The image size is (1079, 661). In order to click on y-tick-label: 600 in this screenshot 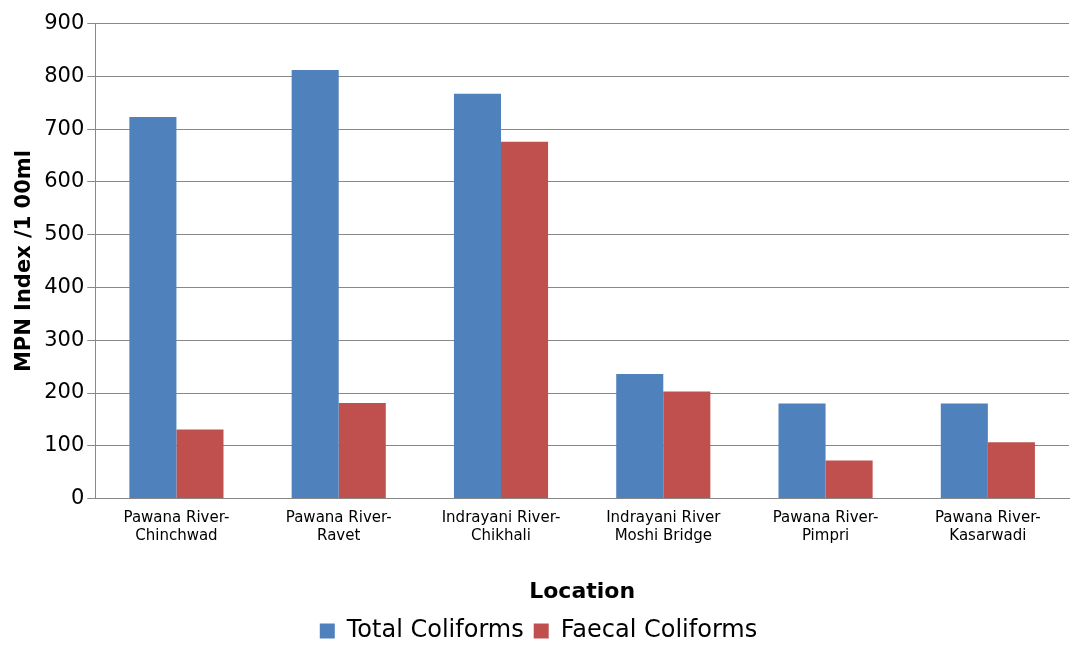, I will do `click(64, 180)`.